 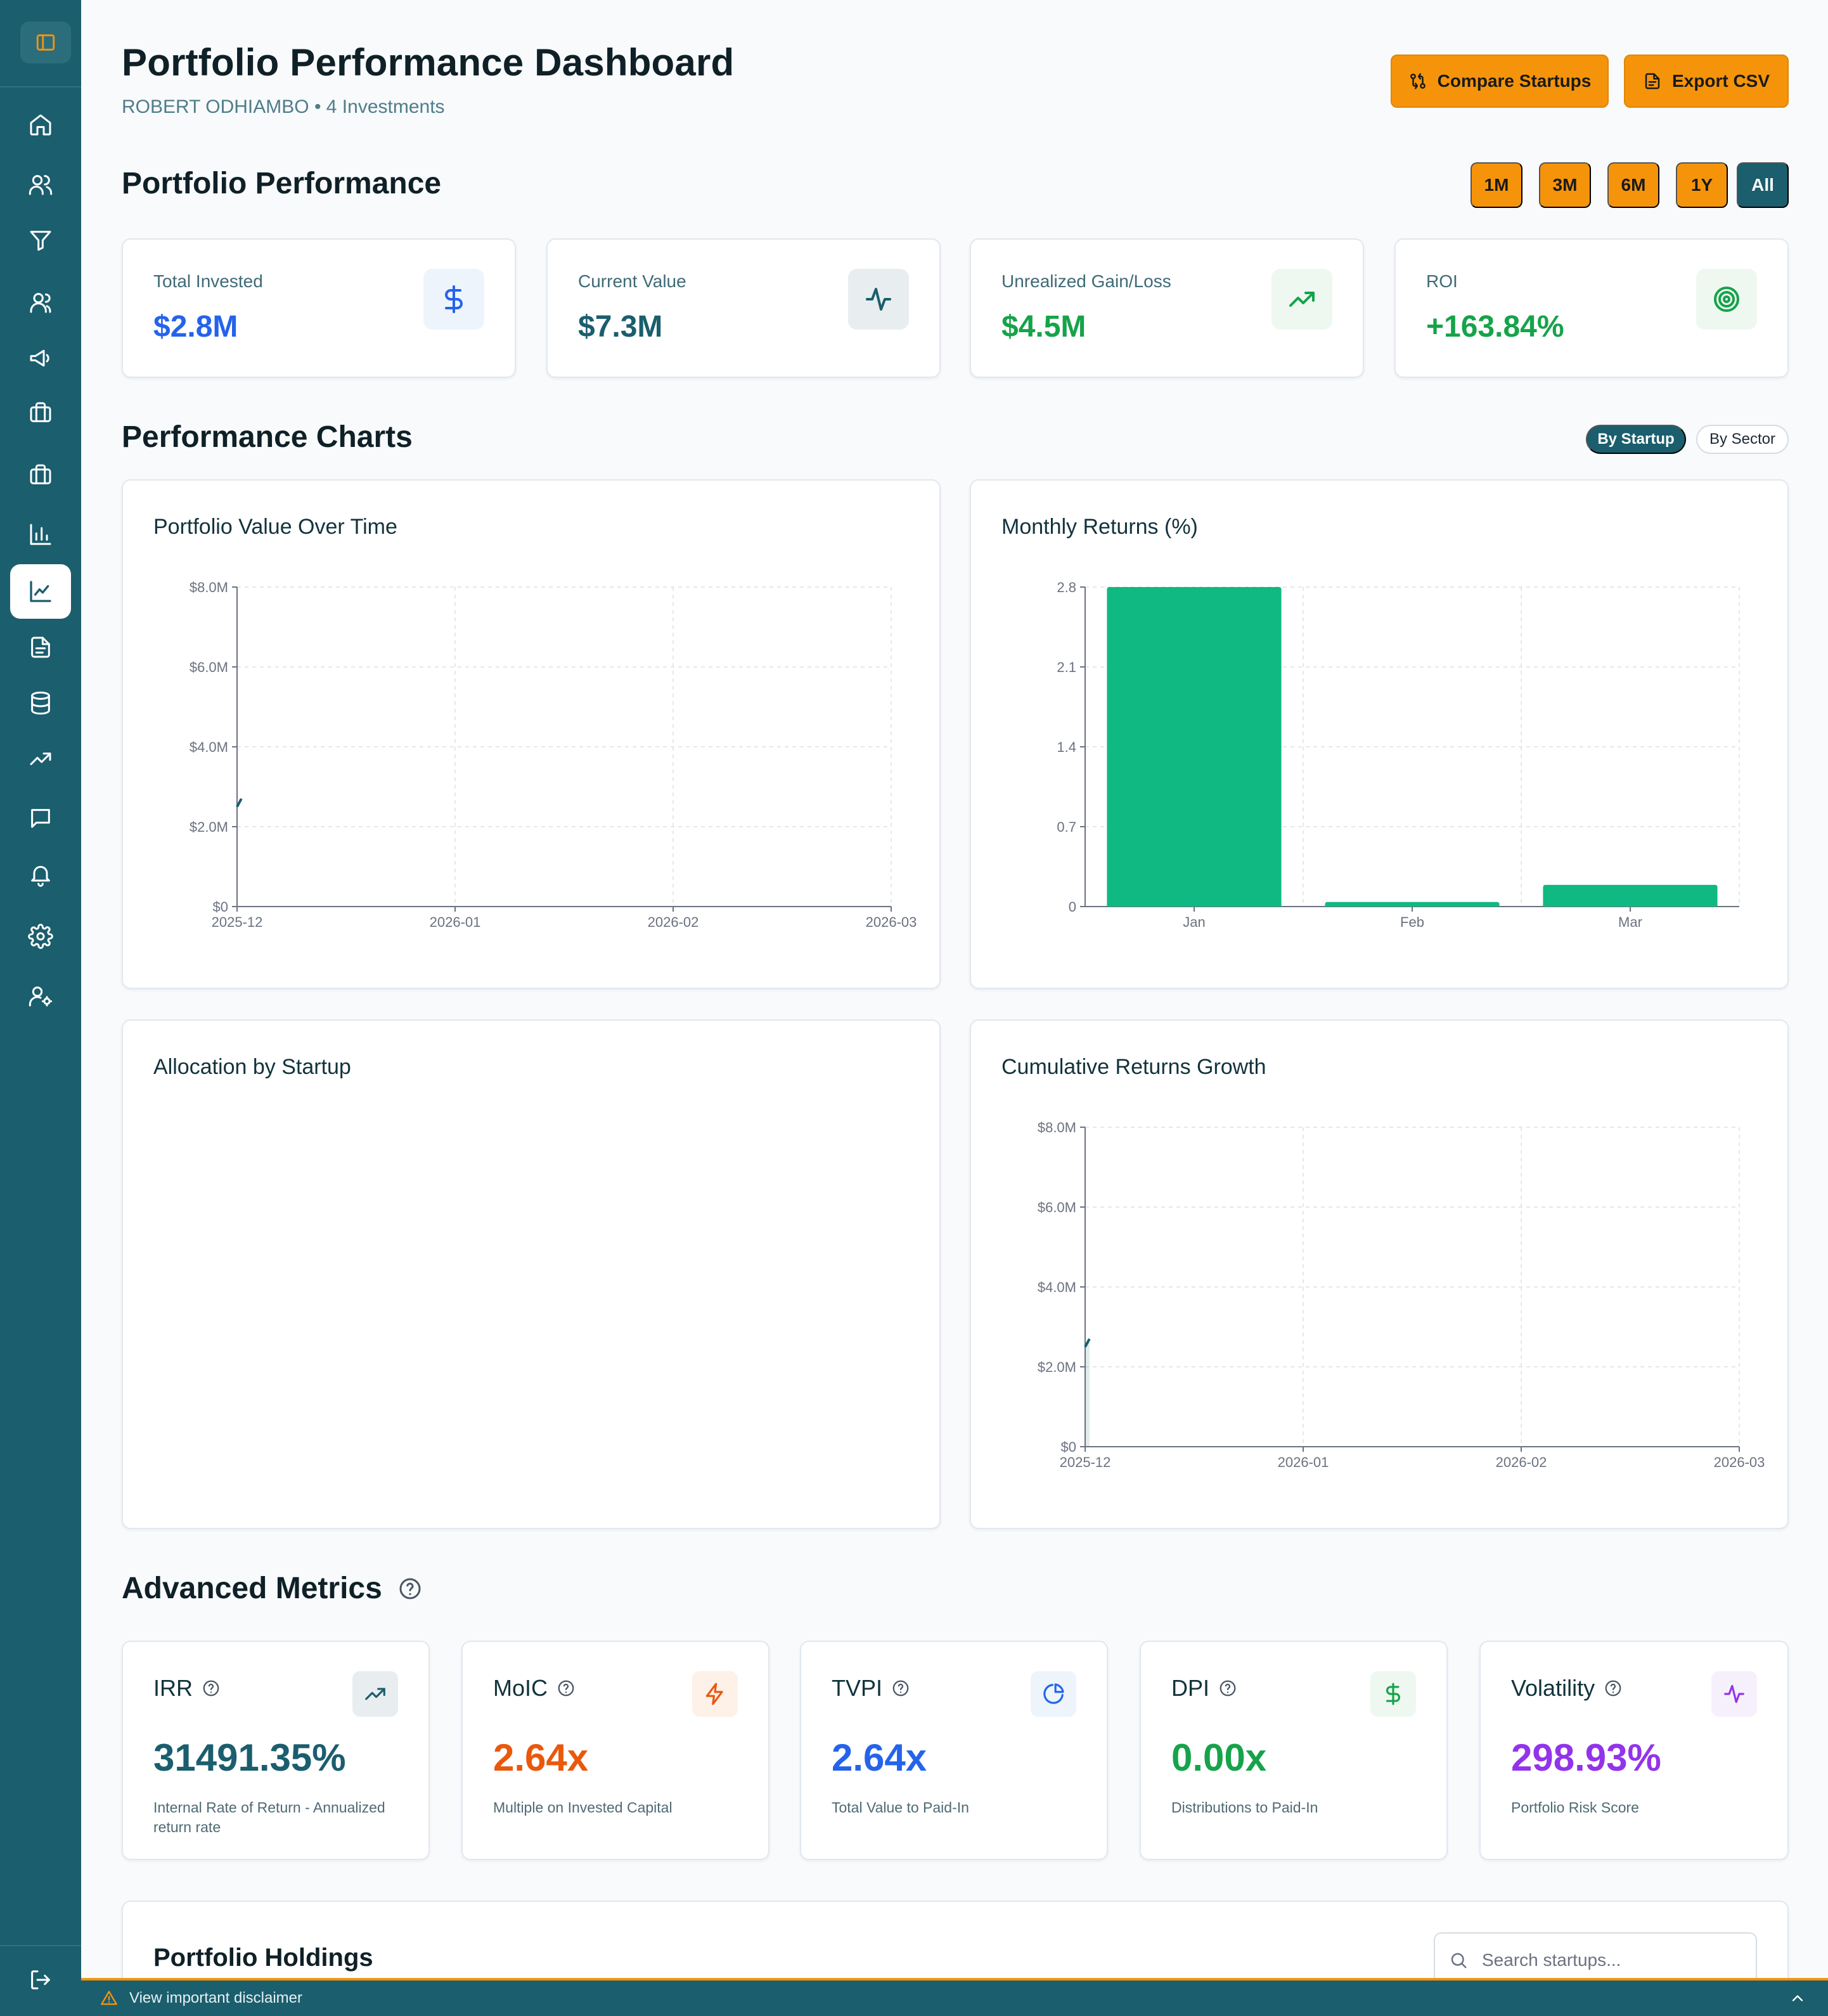 What do you see at coordinates (1399, 754) in the screenshot?
I see `monthly-returns-bar-chart: 0 0.7 1.4 2.1 2.8 Jan Feb Mar` at bounding box center [1399, 754].